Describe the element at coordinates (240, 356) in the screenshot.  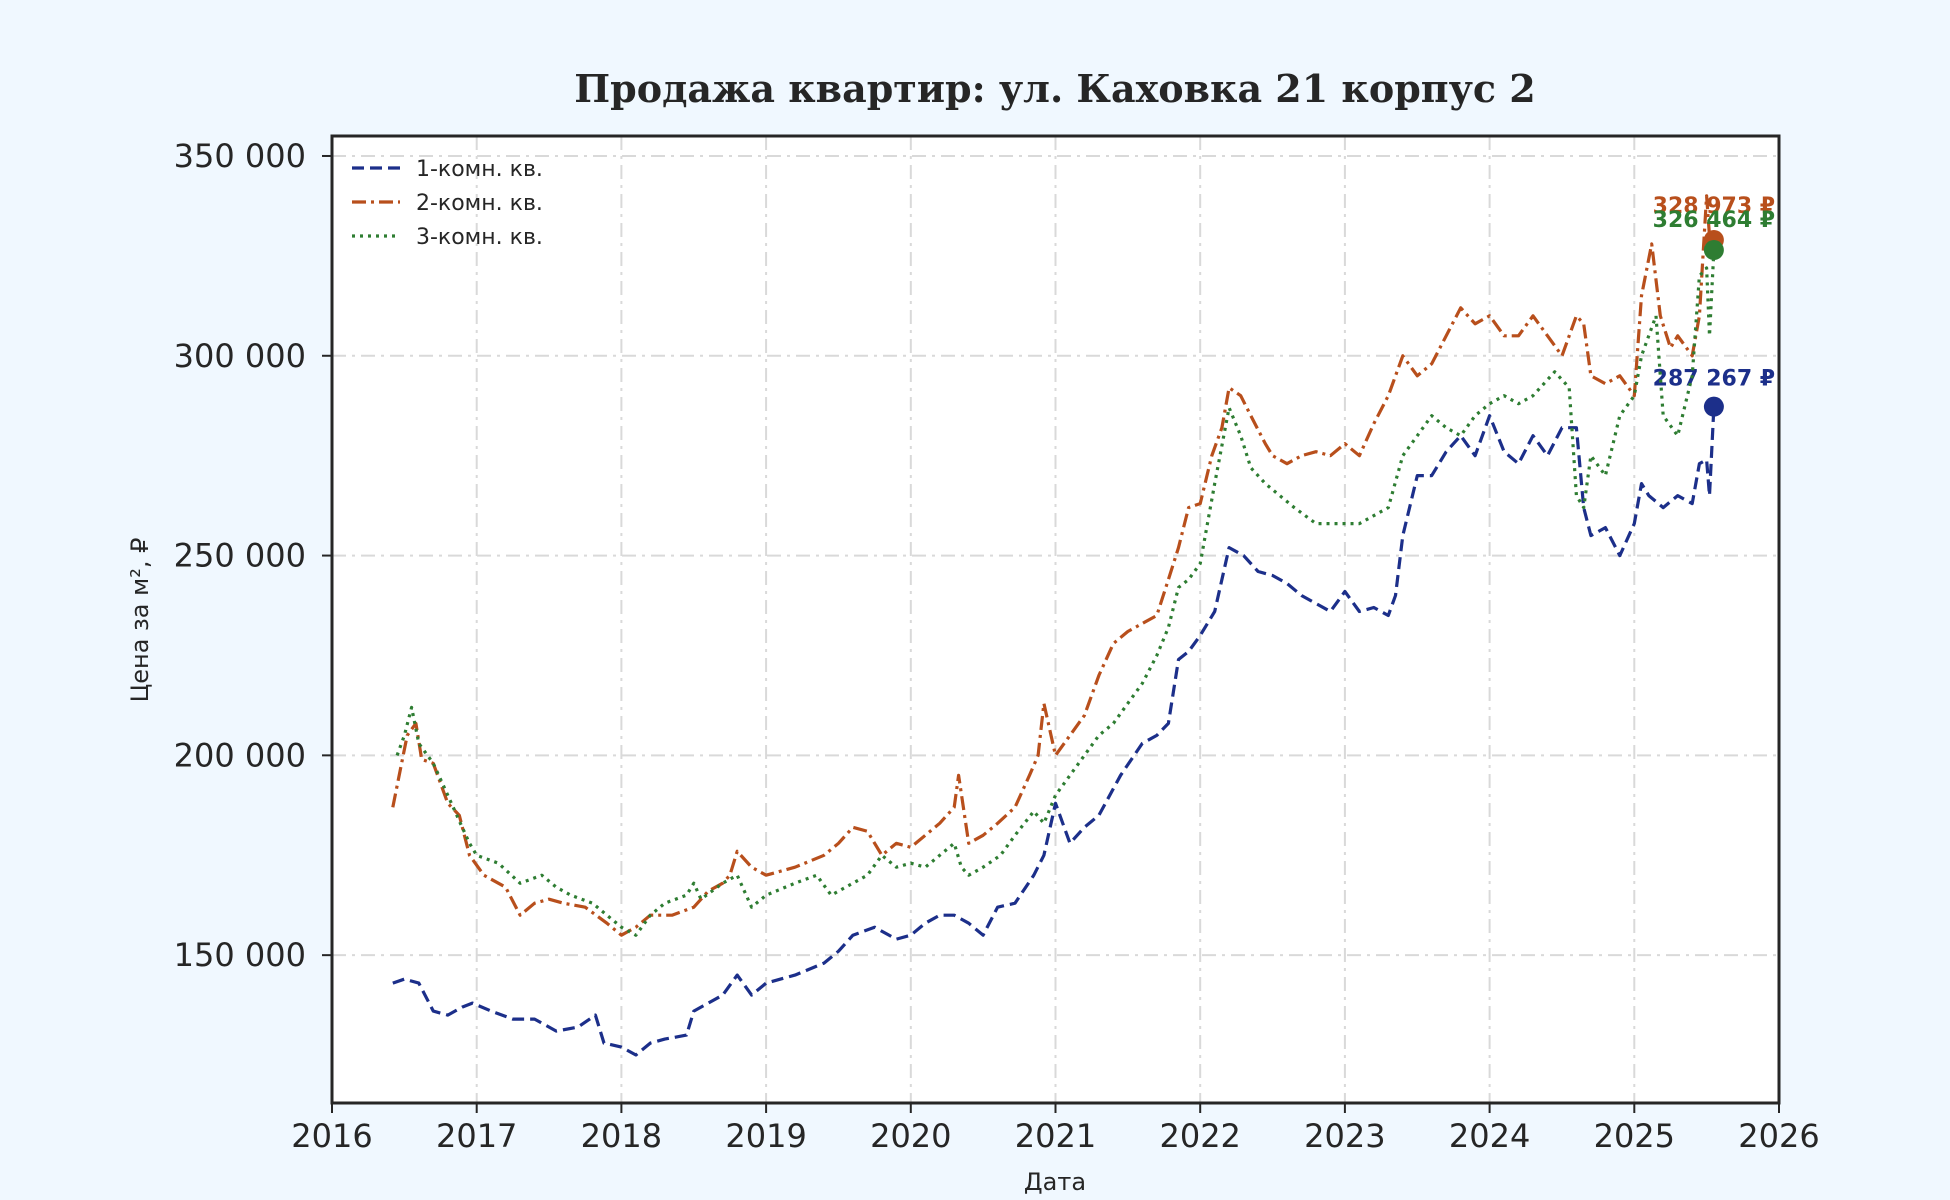
I see `y-tick-label: 300 000` at that location.